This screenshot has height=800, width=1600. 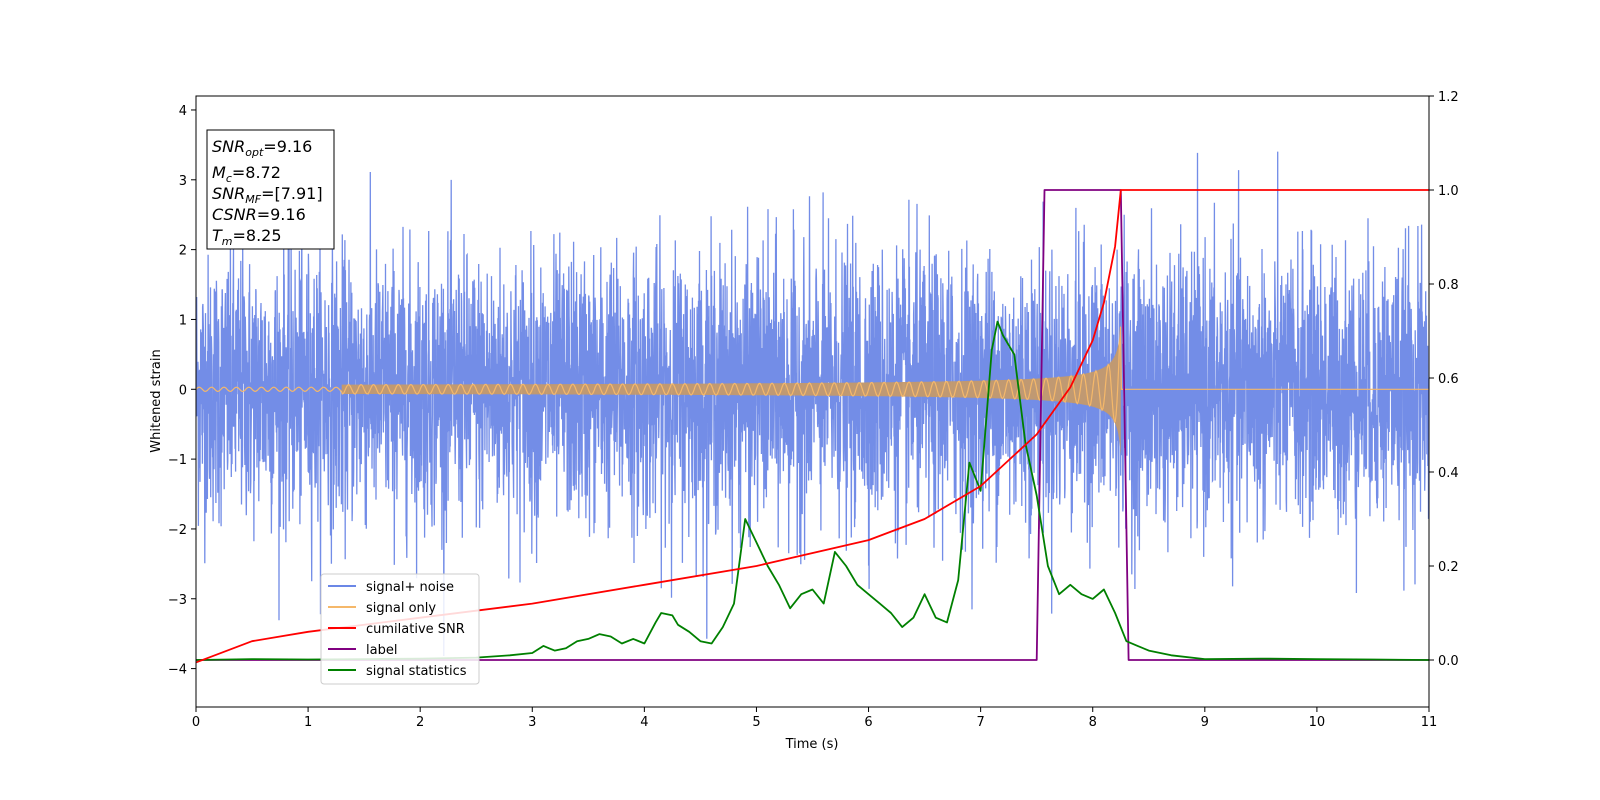 I want to click on y-left-tick-label: −4, so click(x=177, y=670).